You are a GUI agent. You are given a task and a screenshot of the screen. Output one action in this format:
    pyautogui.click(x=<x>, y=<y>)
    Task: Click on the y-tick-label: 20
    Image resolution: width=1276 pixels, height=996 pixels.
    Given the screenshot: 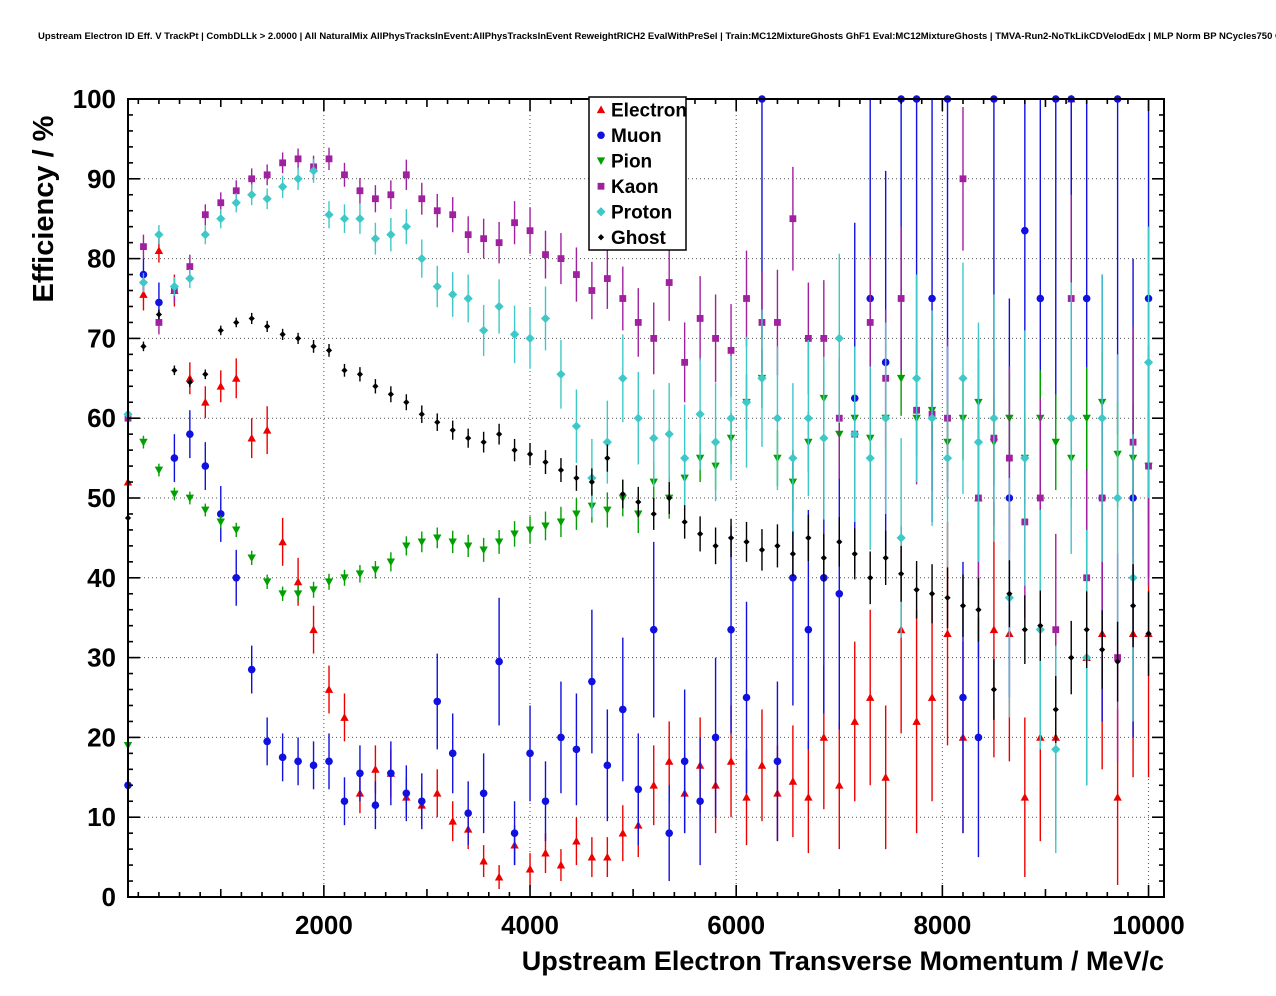 What is the action you would take?
    pyautogui.click(x=101, y=737)
    